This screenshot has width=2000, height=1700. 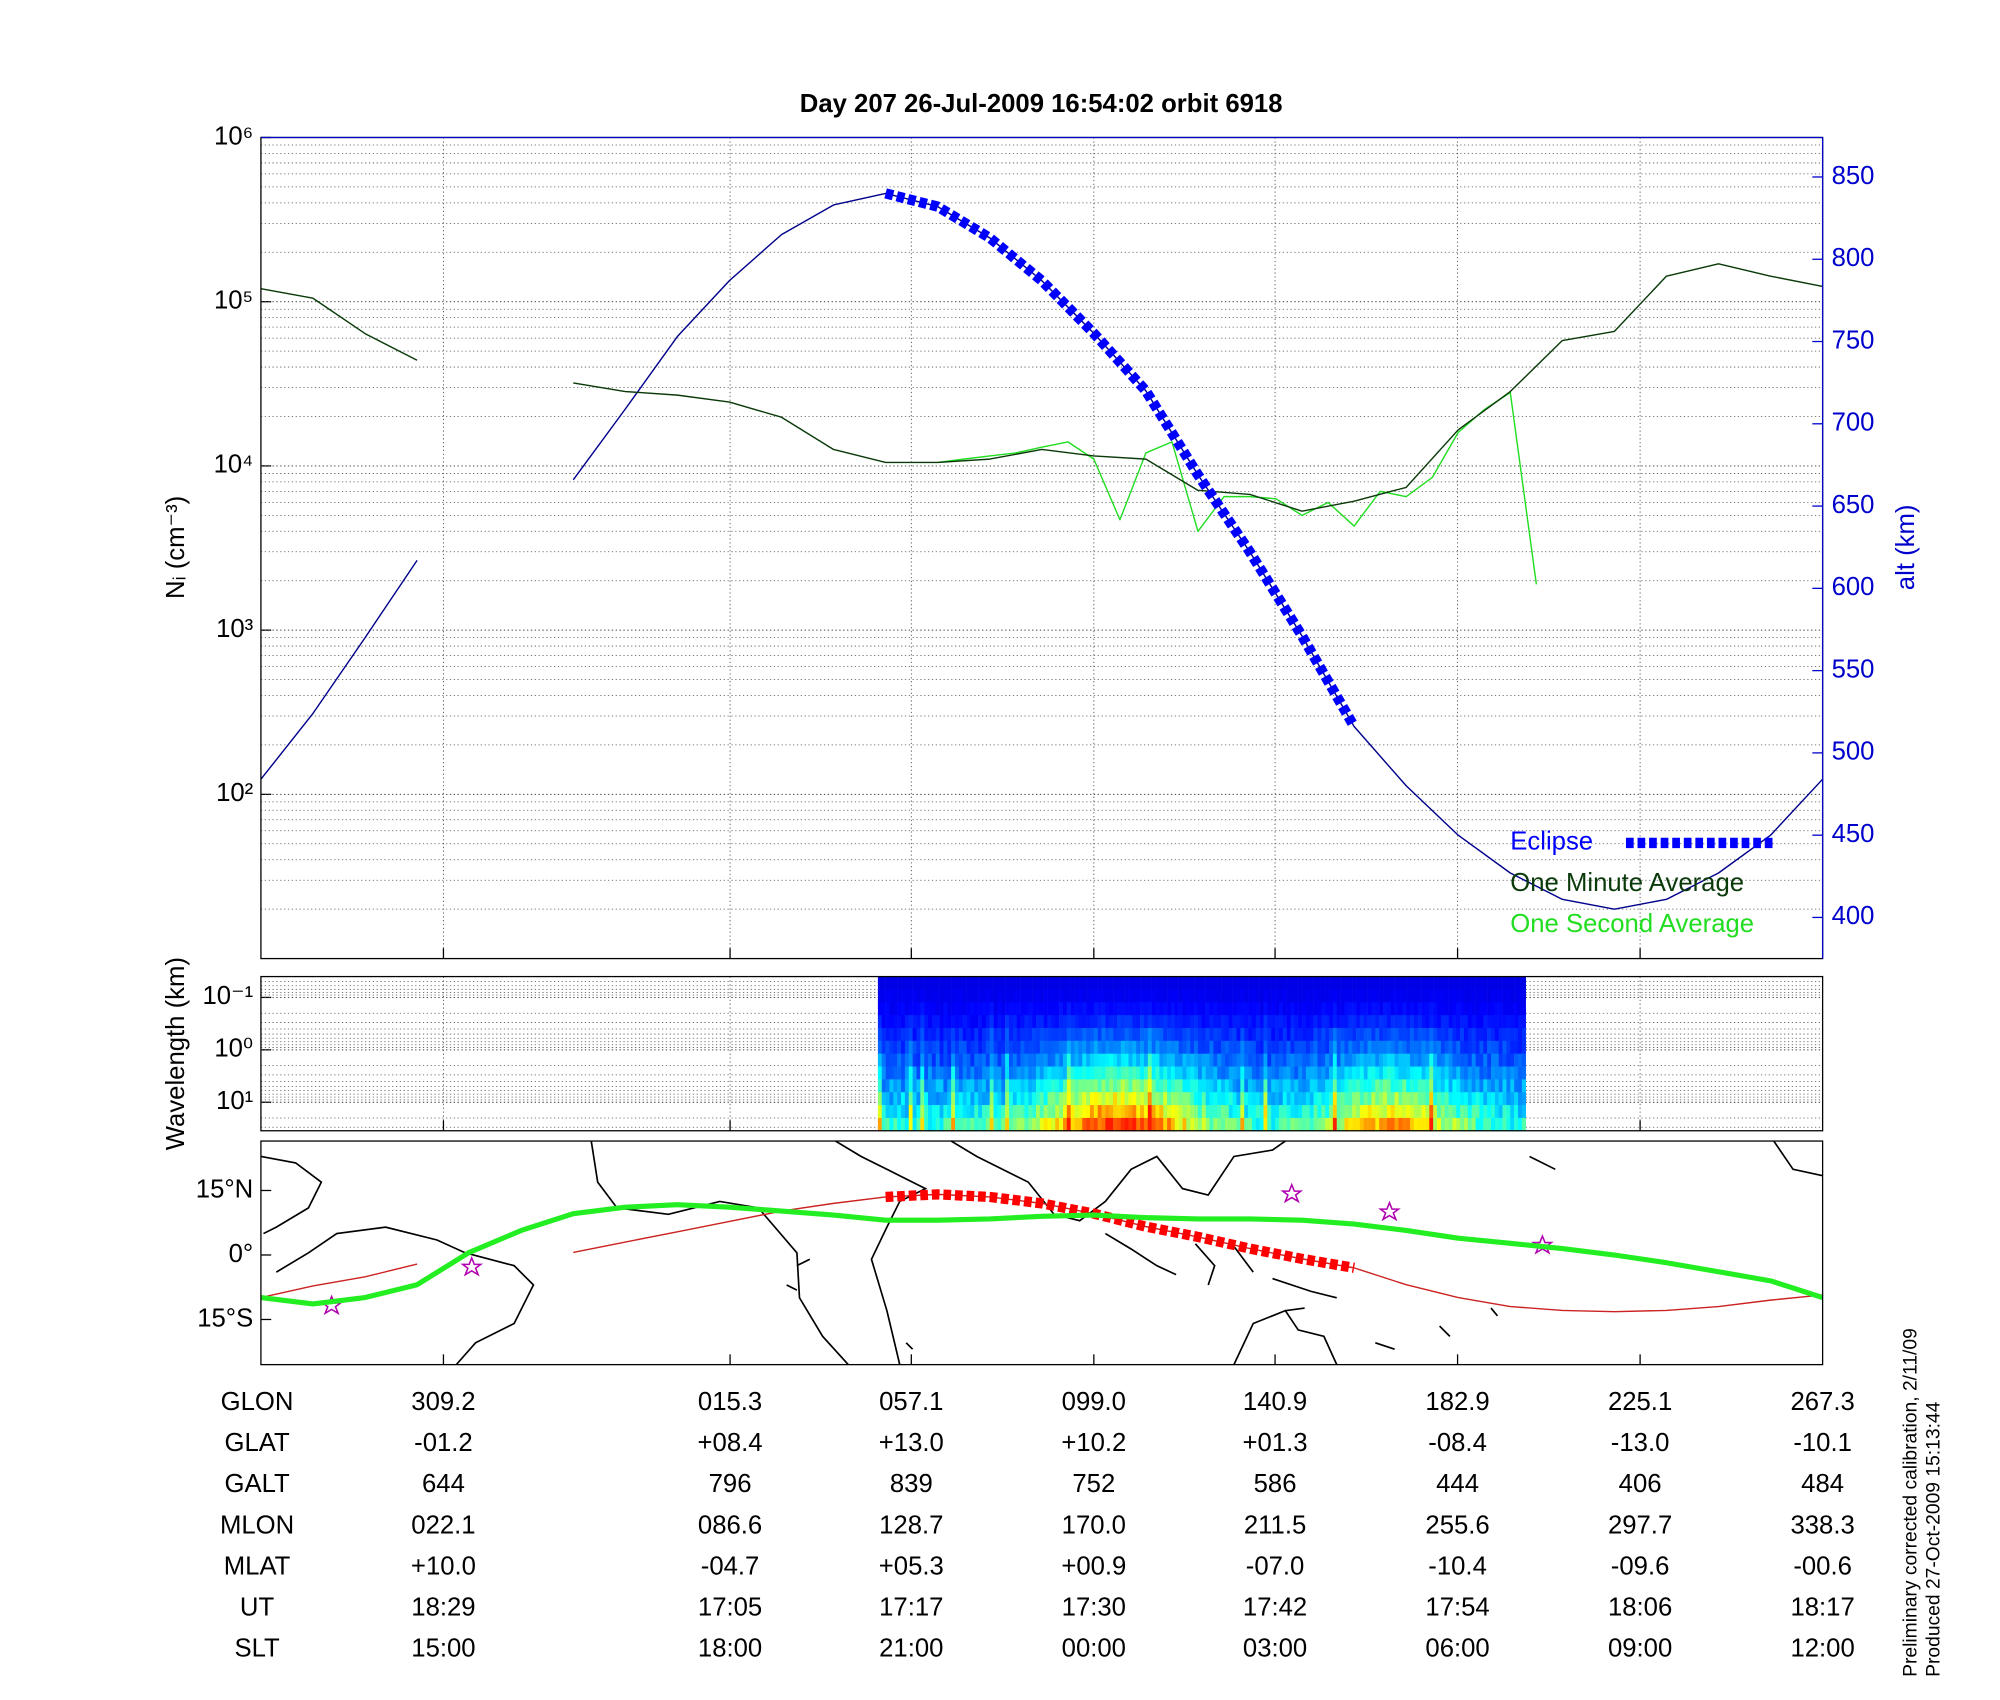 What do you see at coordinates (730, 1608) in the screenshot?
I see `cell: 17:05` at bounding box center [730, 1608].